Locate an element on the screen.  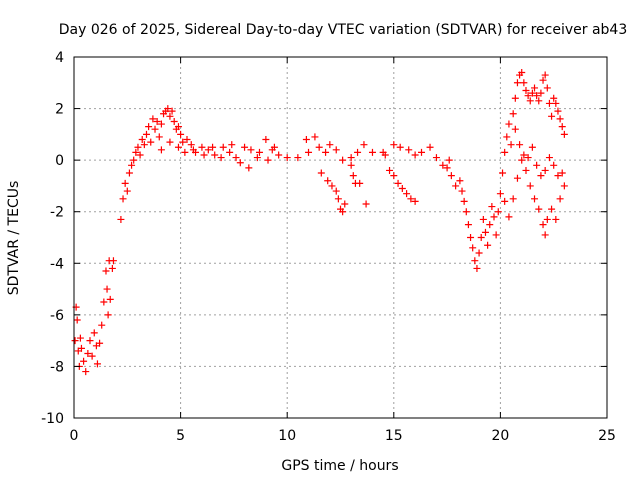
y-tick-label: 2 is located at coordinates (59, 110).